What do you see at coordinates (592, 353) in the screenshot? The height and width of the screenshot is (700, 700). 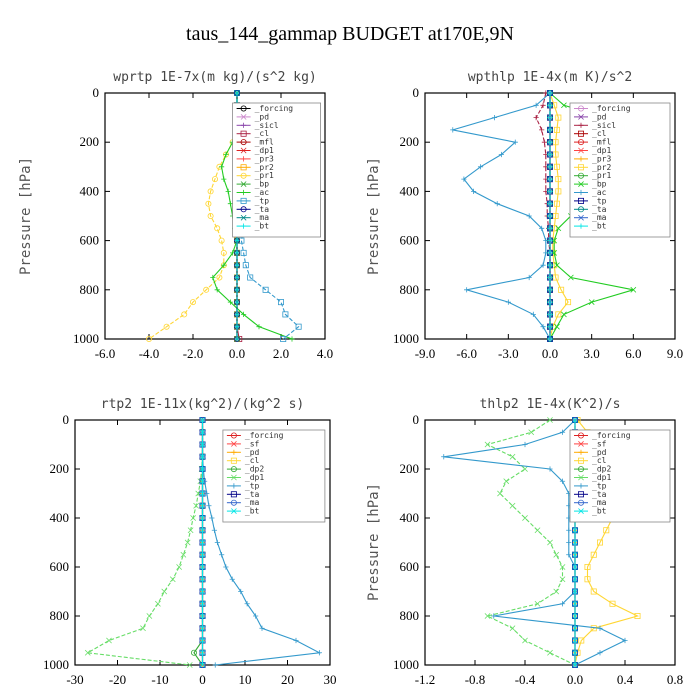 I see `x-tick-label: 3.0` at bounding box center [592, 353].